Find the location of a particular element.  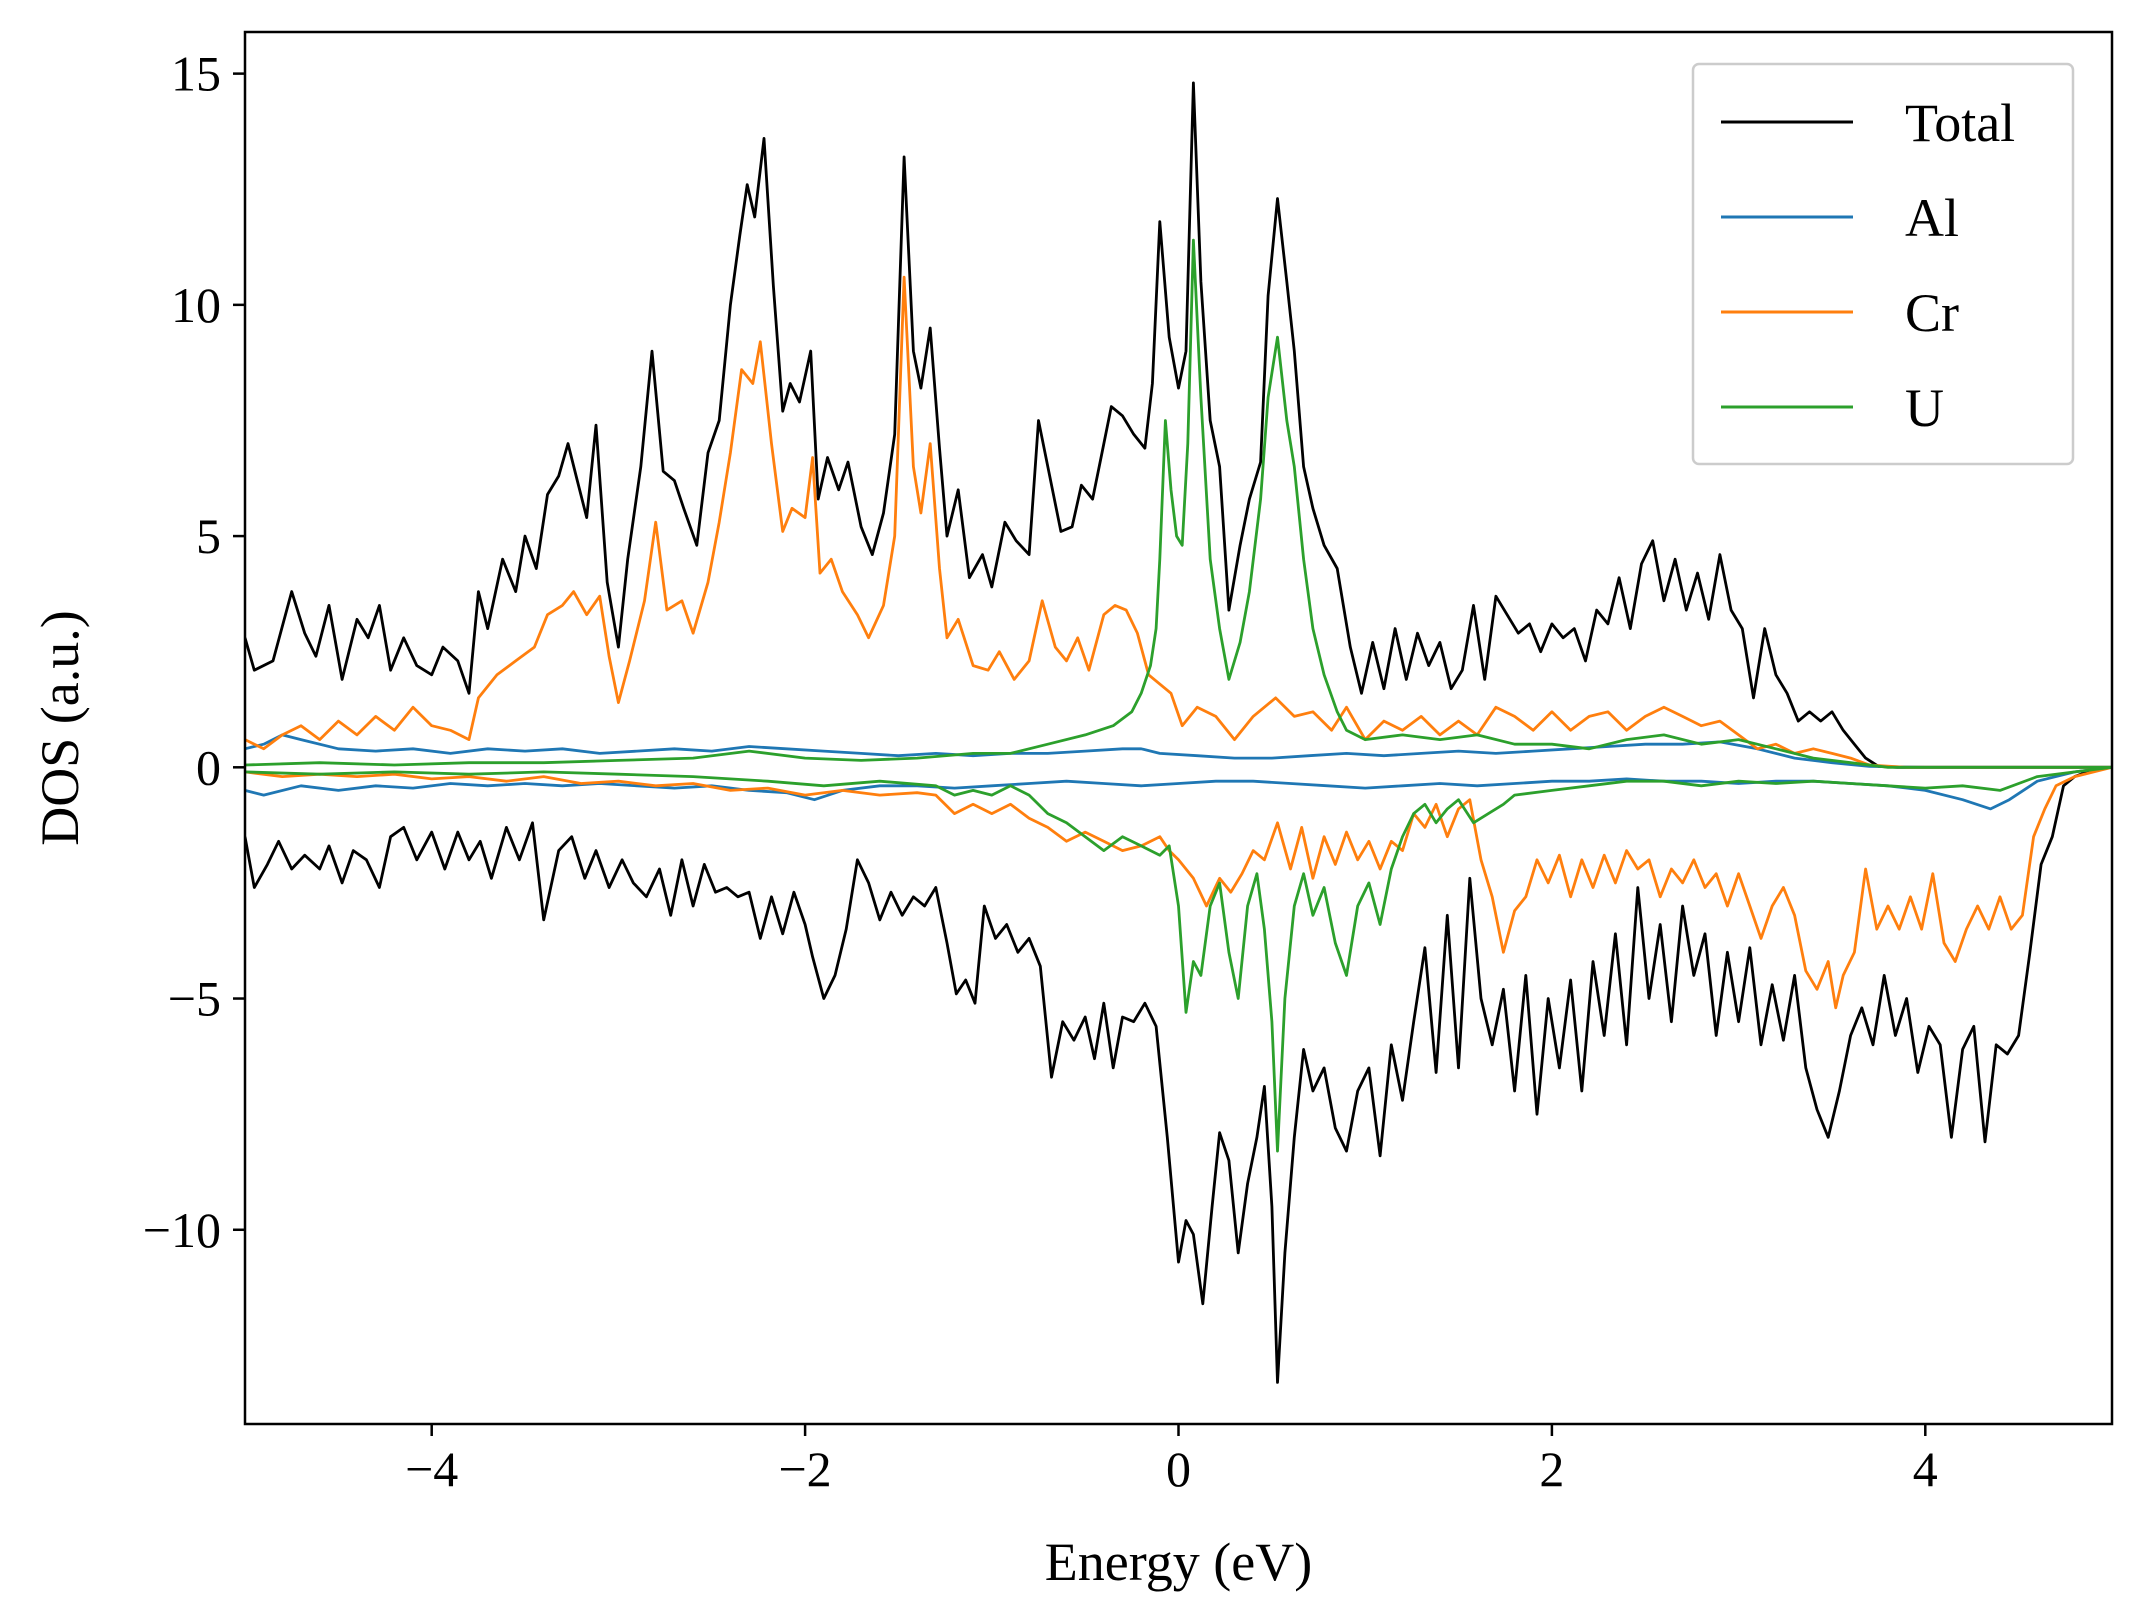

series-line-al-spin-up is located at coordinates (1178, 751).